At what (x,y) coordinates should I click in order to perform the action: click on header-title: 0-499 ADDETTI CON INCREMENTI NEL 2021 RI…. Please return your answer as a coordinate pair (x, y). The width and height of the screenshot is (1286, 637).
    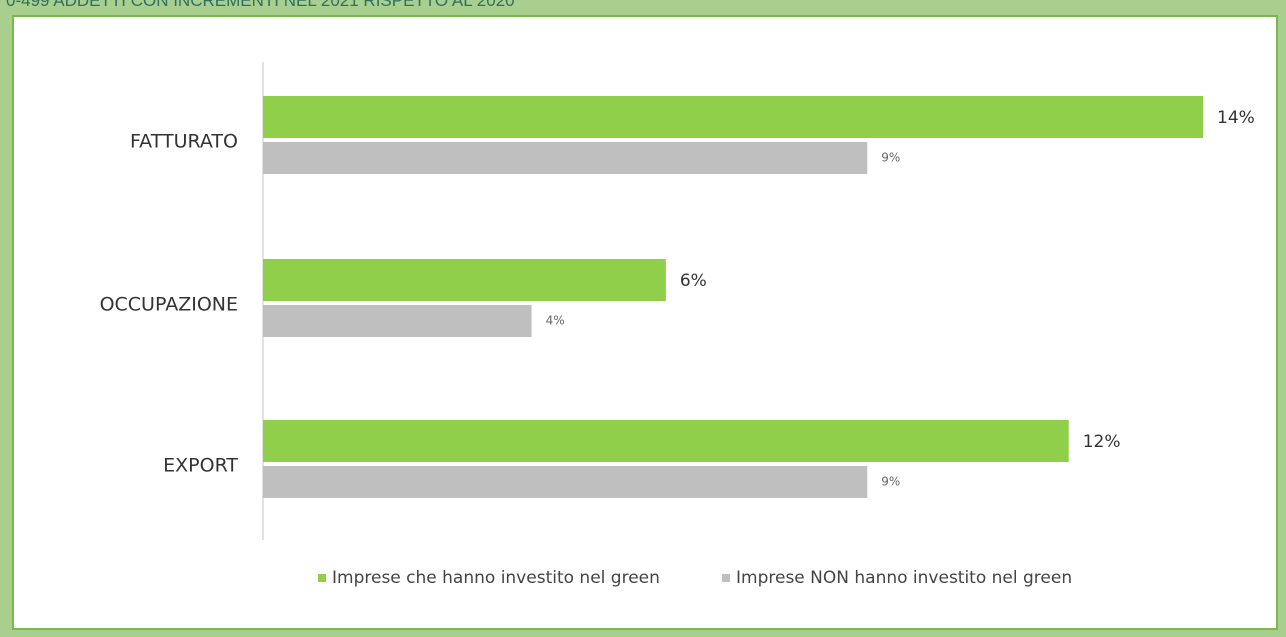
    Looking at the image, I should click on (260, 5).